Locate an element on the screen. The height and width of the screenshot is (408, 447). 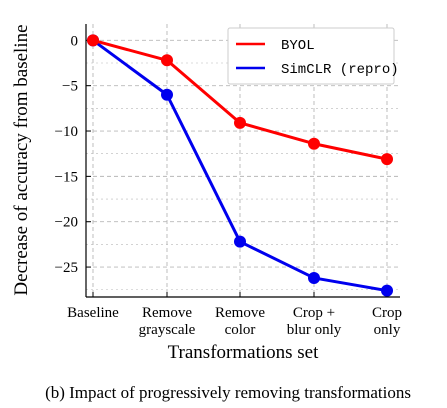
legend-label-byol: BYOL is located at coordinates (298, 46).